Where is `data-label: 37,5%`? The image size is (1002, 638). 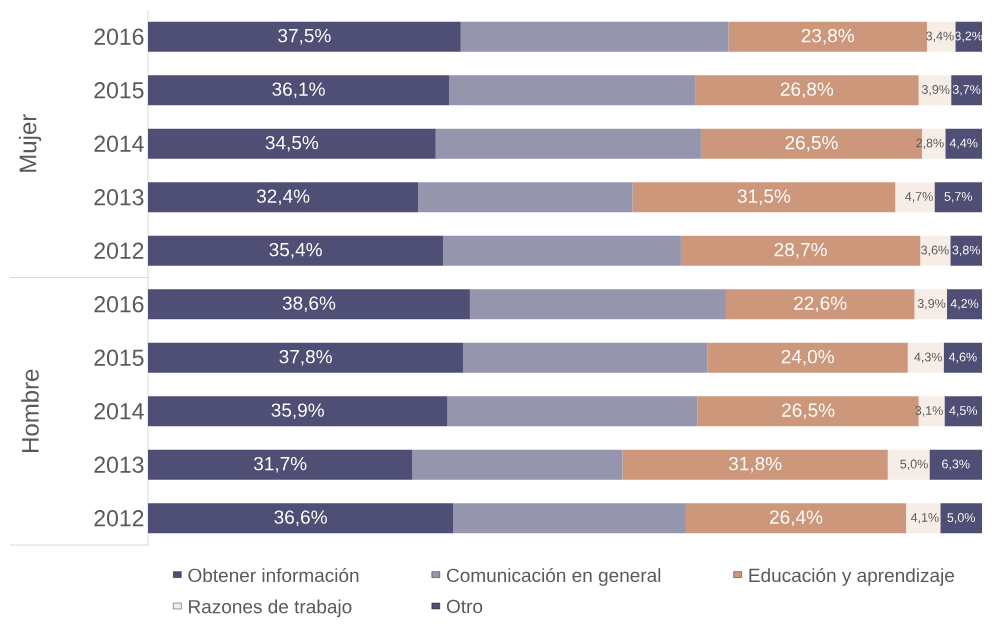
data-label: 37,5% is located at coordinates (304, 36).